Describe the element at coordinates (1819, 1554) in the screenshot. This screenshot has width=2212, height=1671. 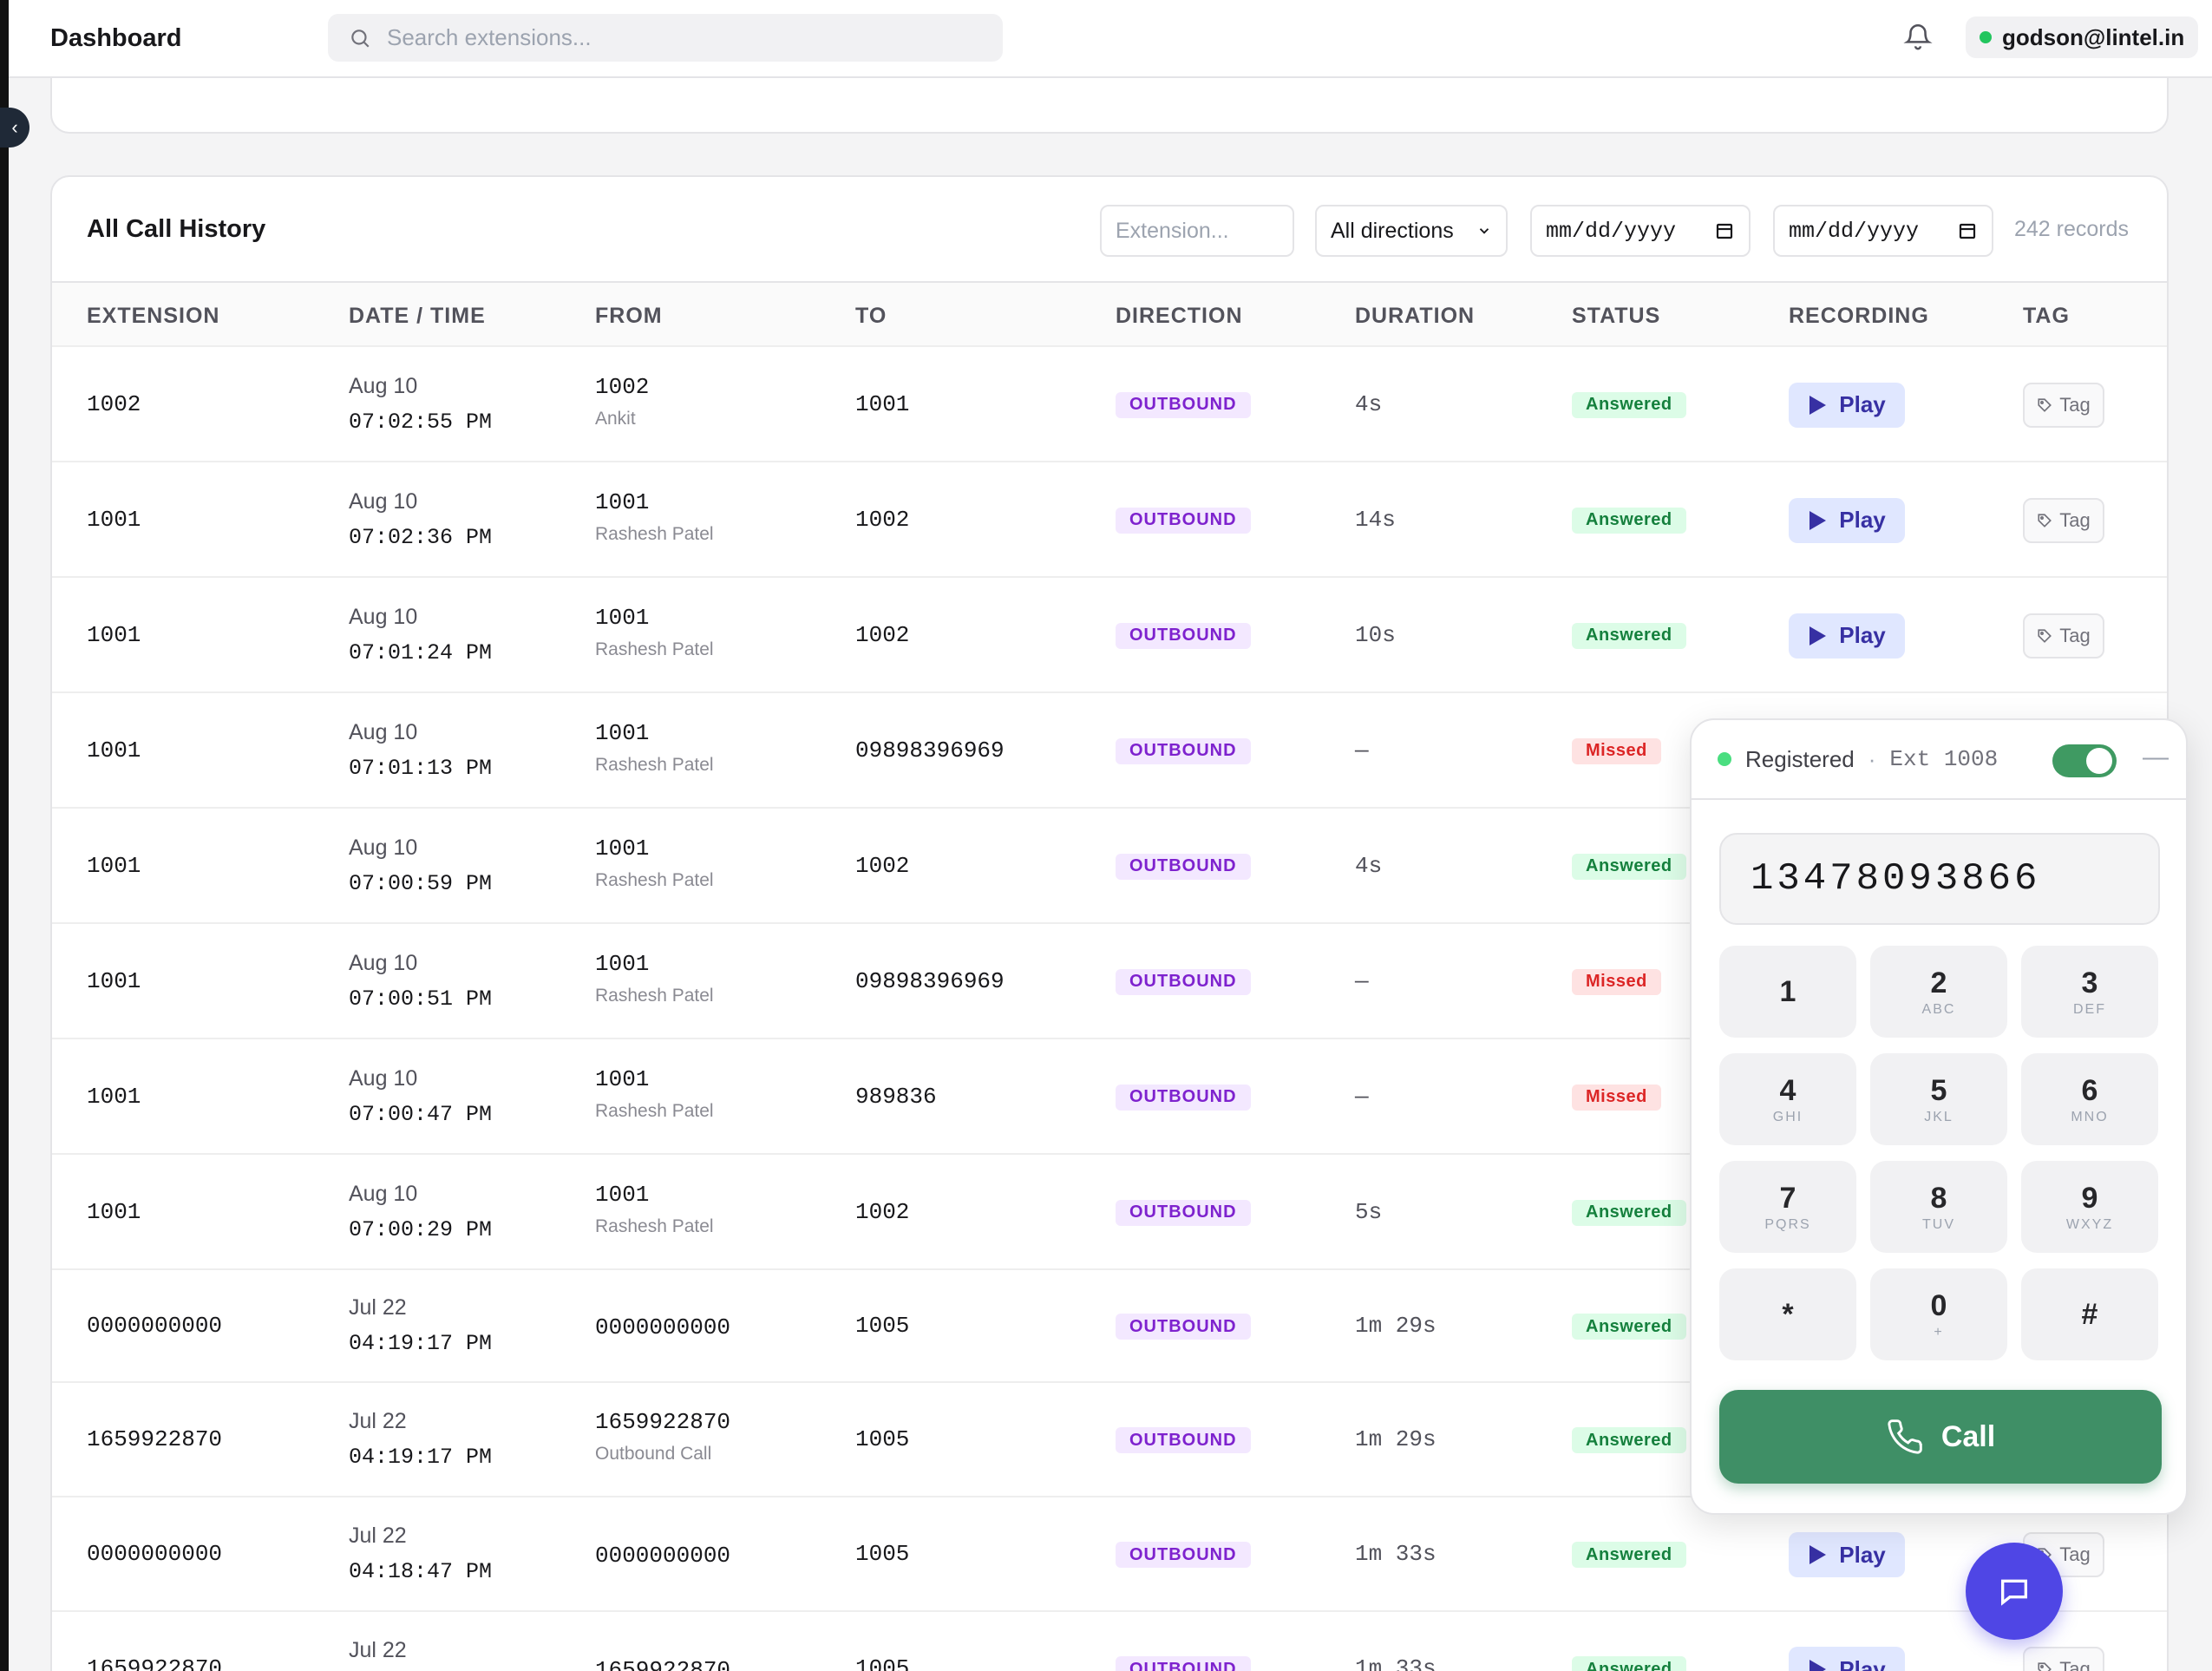
I see `play-icon` at that location.